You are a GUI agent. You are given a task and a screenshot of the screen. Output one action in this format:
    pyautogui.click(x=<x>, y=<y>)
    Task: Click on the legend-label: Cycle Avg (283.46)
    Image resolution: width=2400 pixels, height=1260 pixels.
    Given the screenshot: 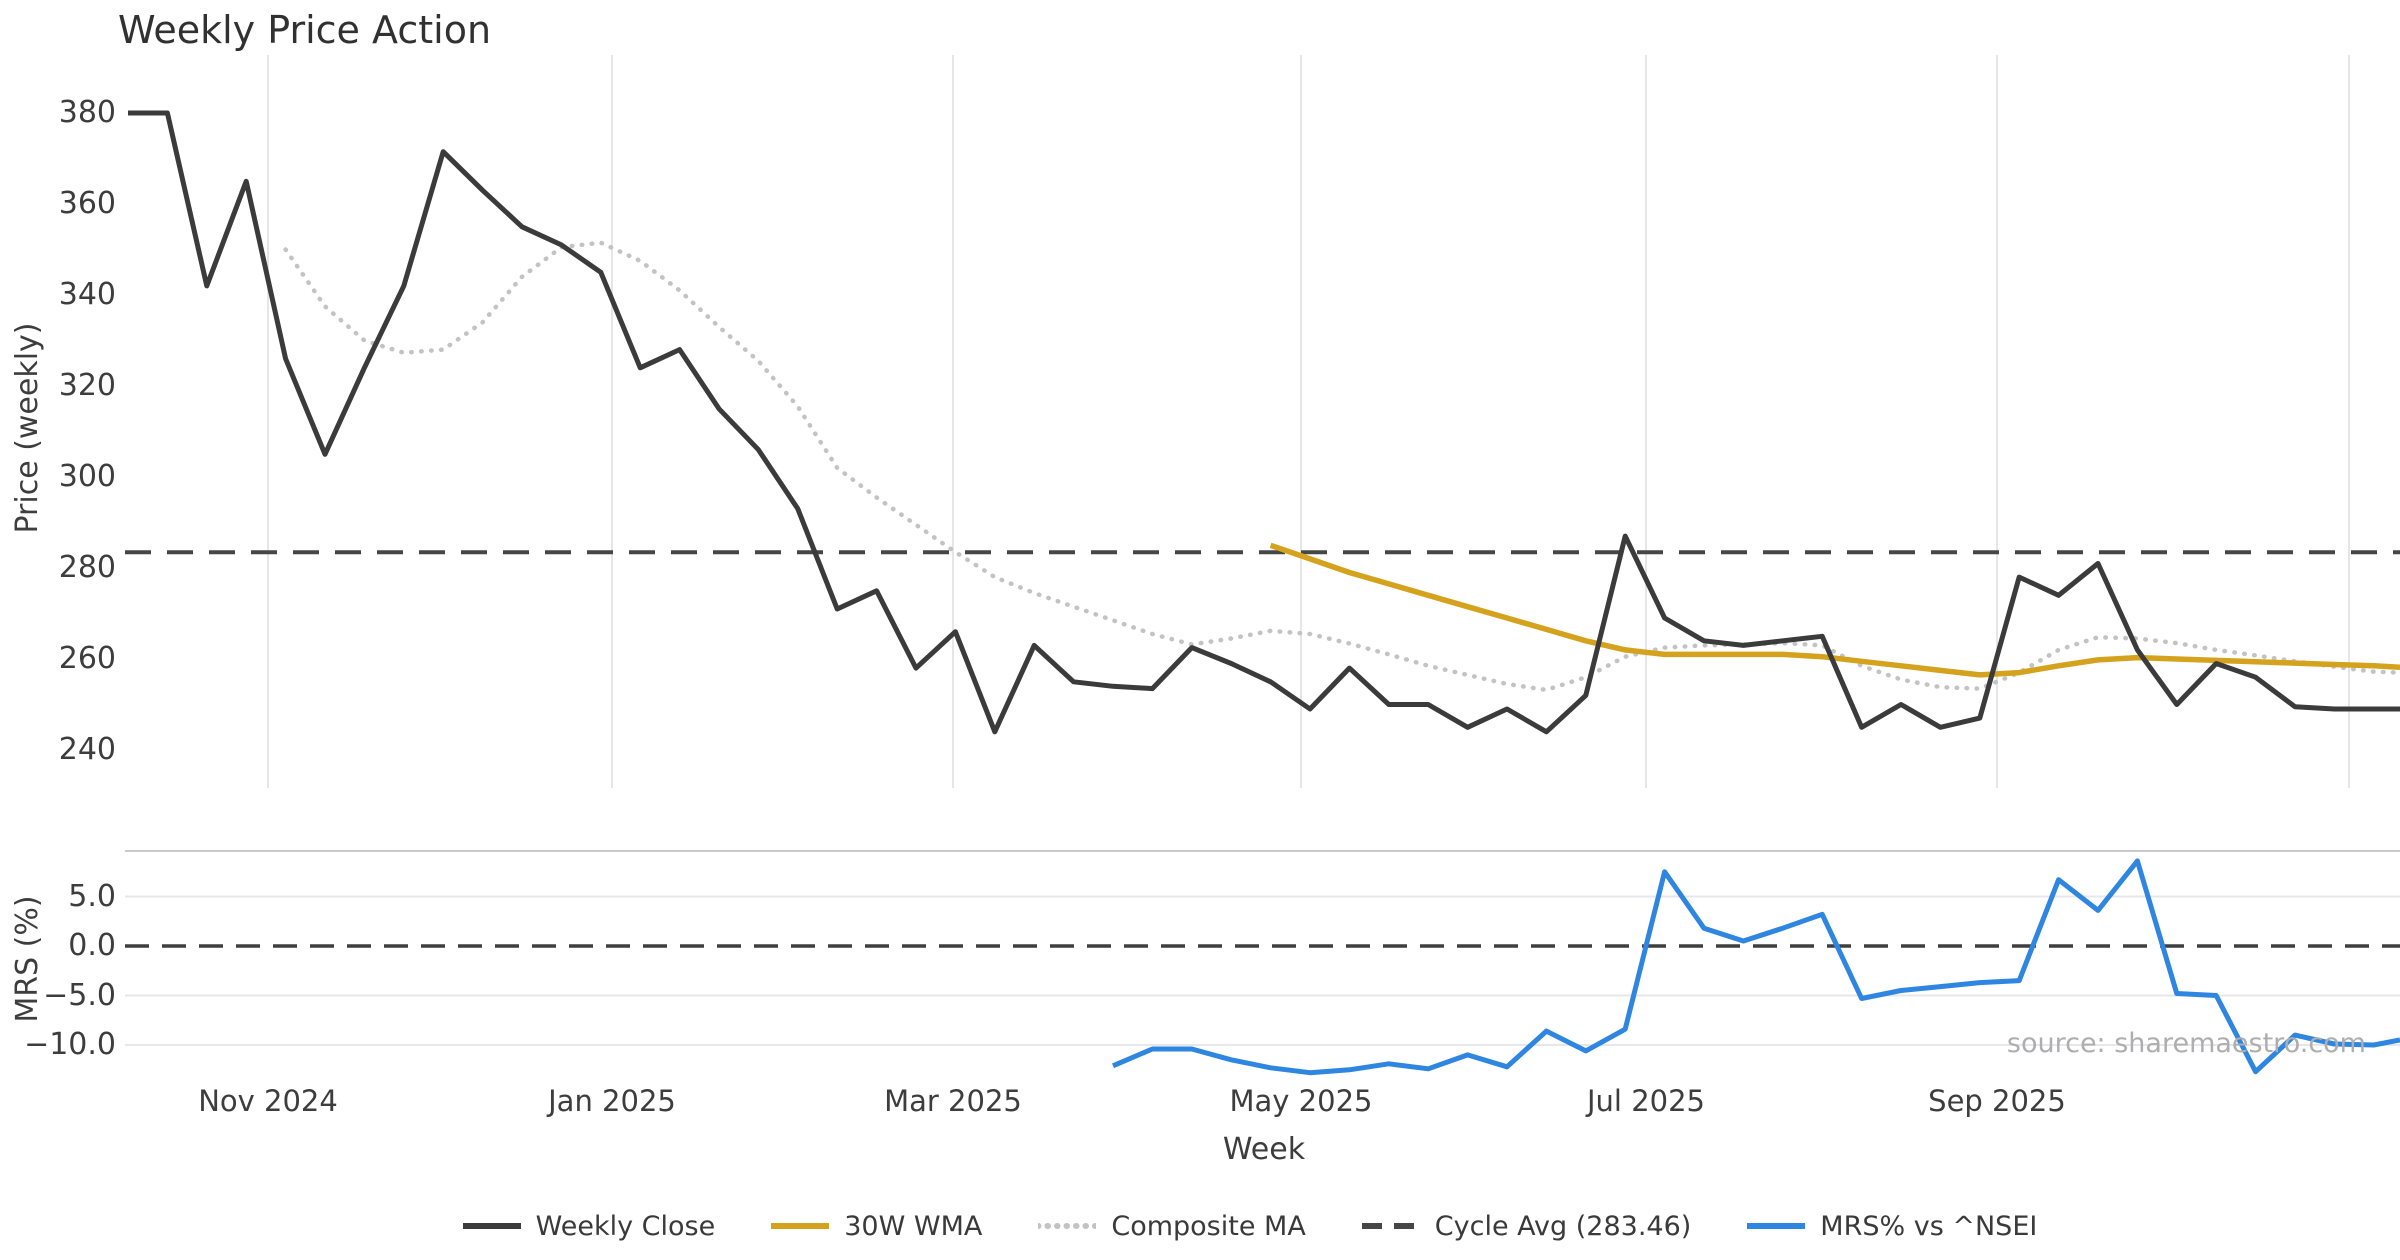 What is the action you would take?
    pyautogui.click(x=1563, y=1226)
    